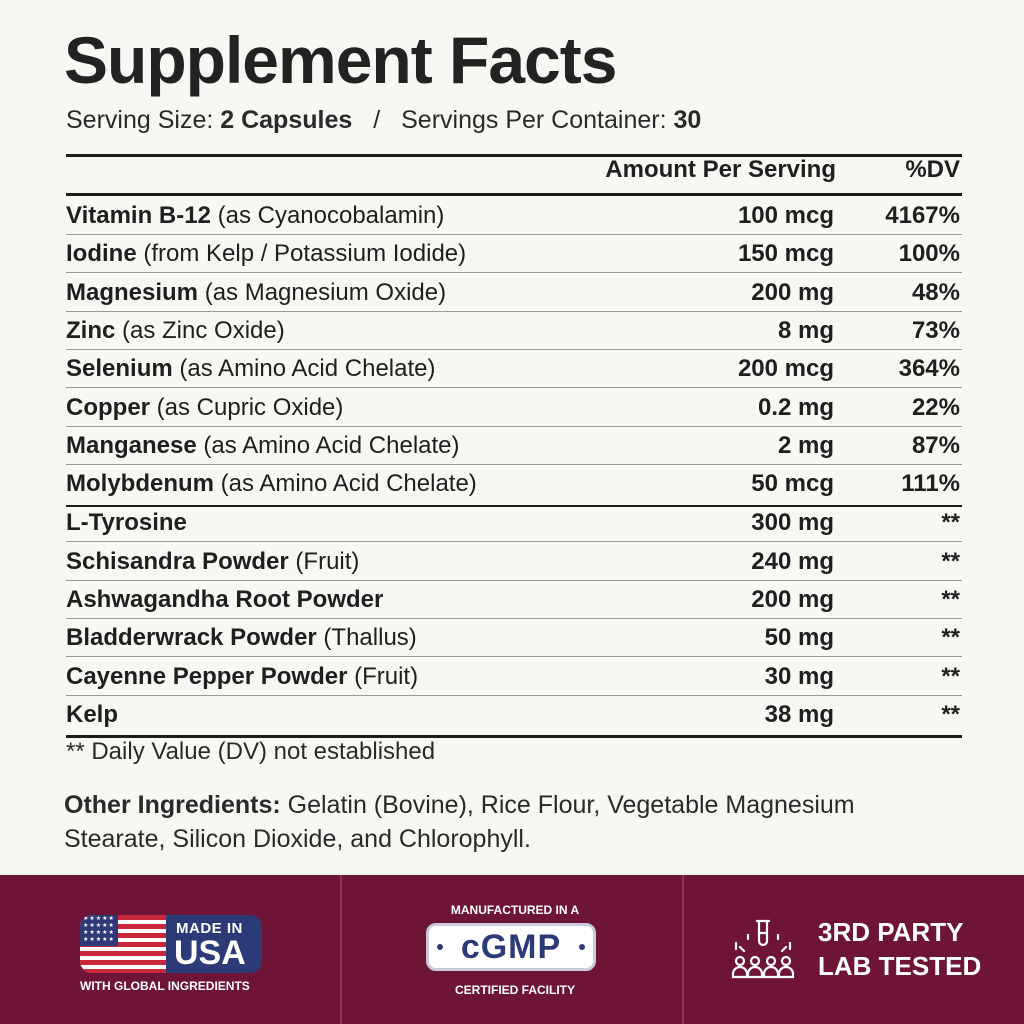 The height and width of the screenshot is (1024, 1024). Describe the element at coordinates (514, 714) in the screenshot. I see `table-row: Kelp 38 mg **` at that location.